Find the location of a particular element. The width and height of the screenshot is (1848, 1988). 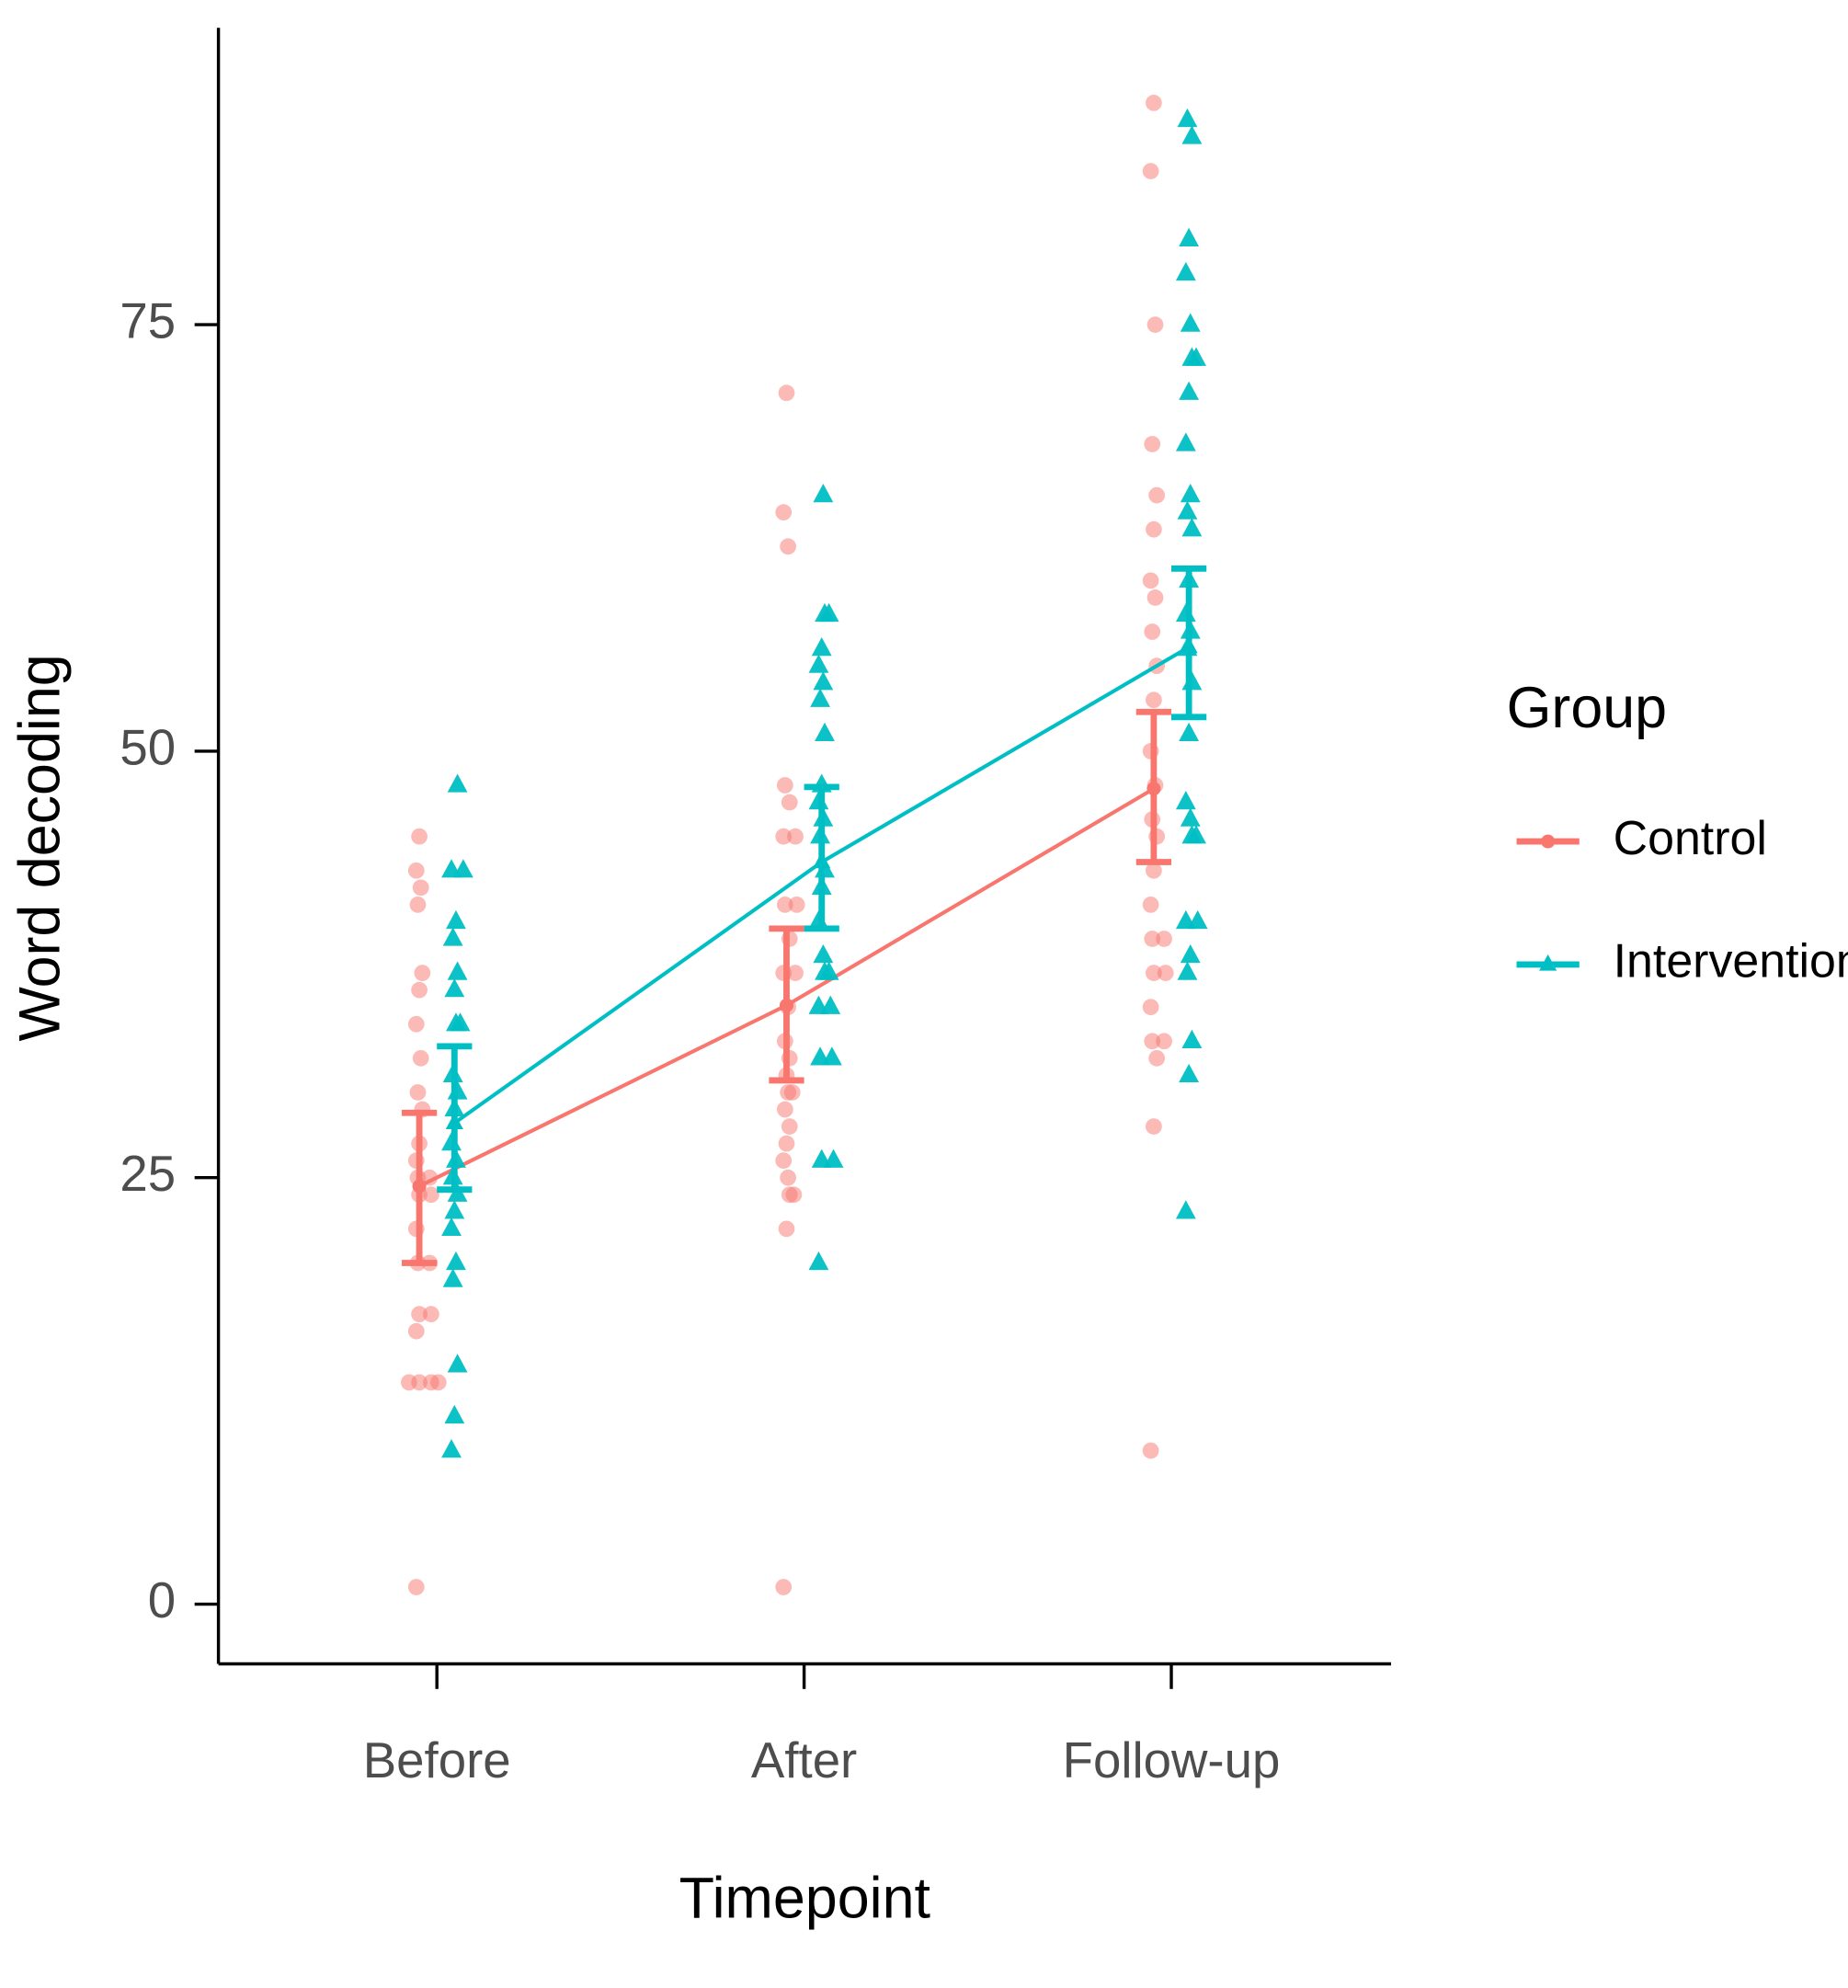

y-tick-label: 50 is located at coordinates (148, 747).